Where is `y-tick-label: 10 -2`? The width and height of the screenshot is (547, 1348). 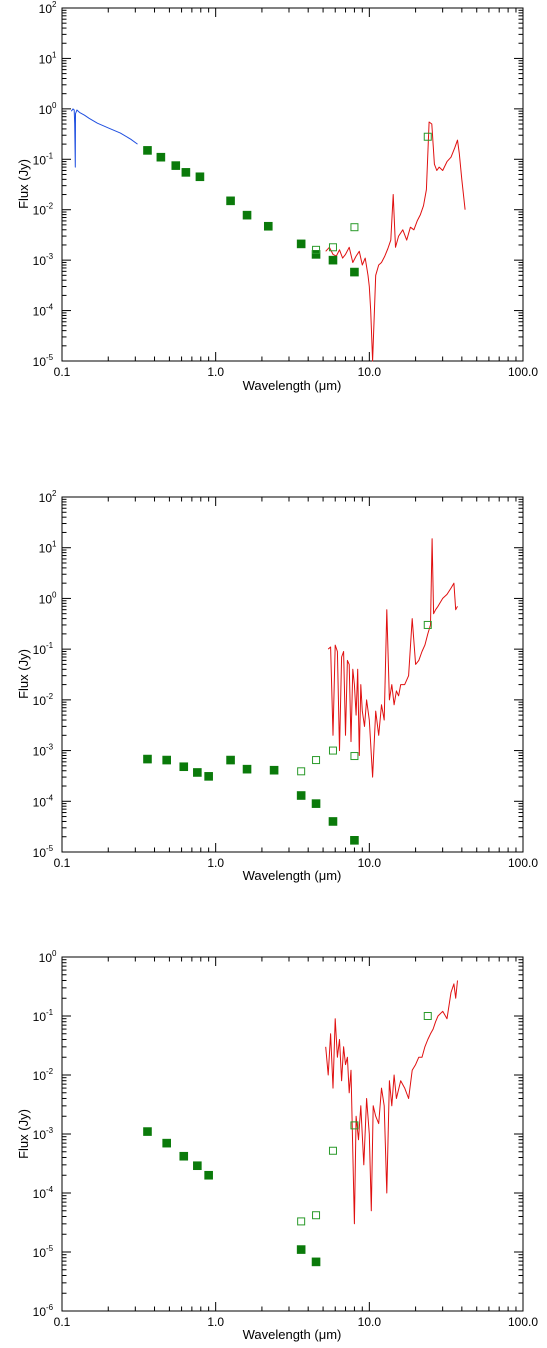 y-tick-label: 10 -2 is located at coordinates (43, 1075).